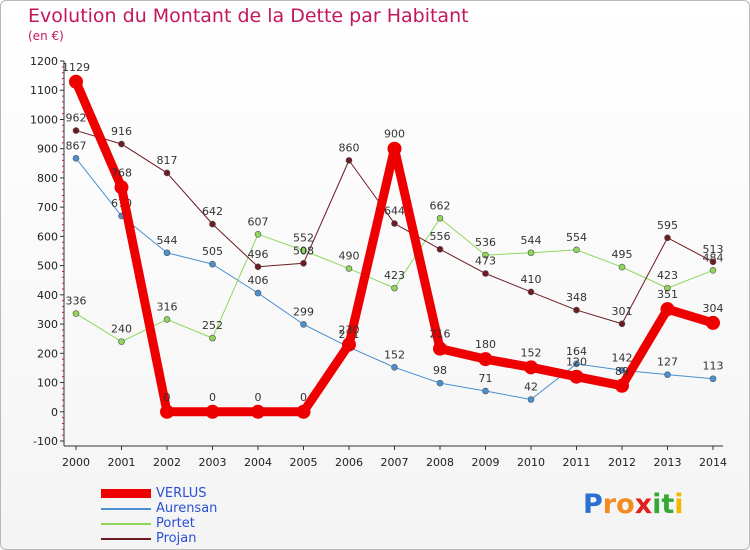 This screenshot has height=550, width=750. I want to click on data-label-aurensan: 142, so click(622, 357).